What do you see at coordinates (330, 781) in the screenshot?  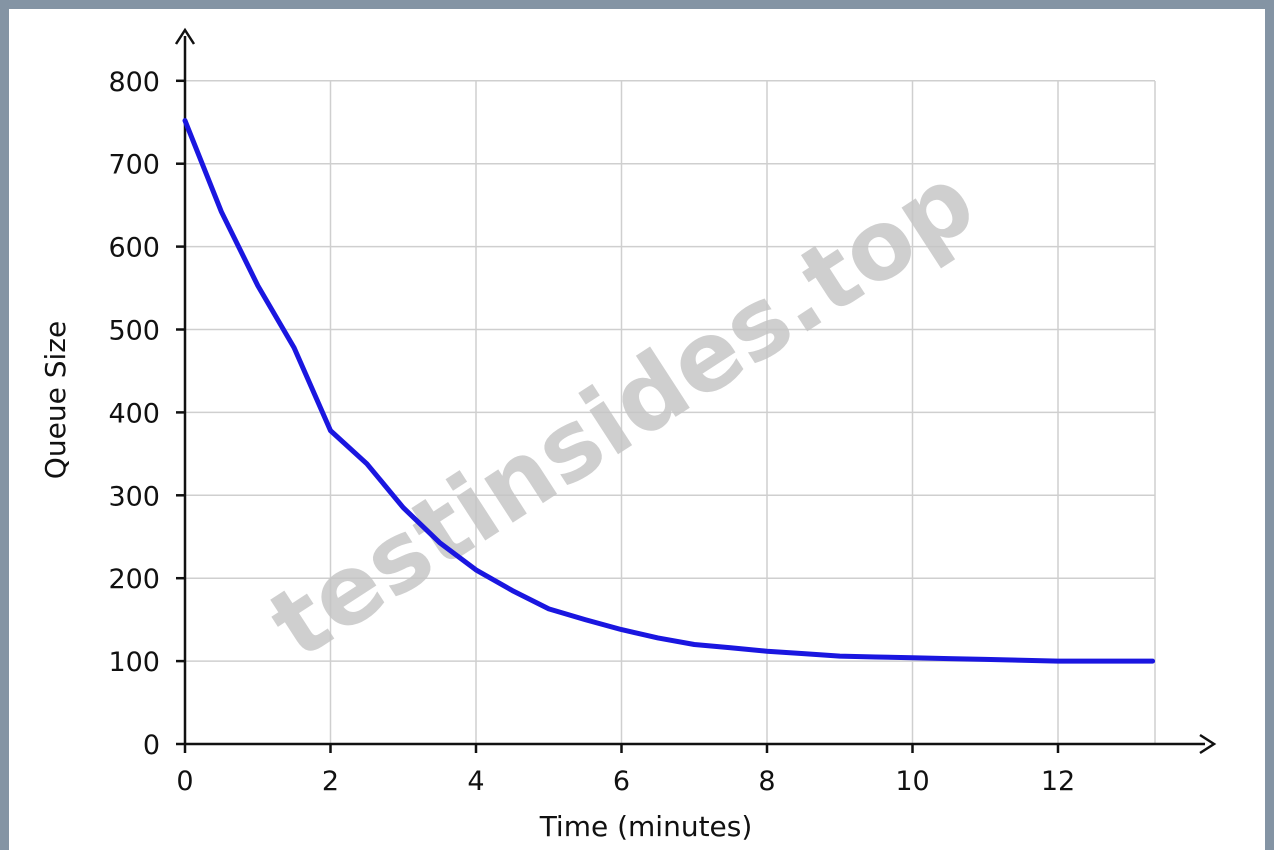 I see `x-tick-label: 2` at bounding box center [330, 781].